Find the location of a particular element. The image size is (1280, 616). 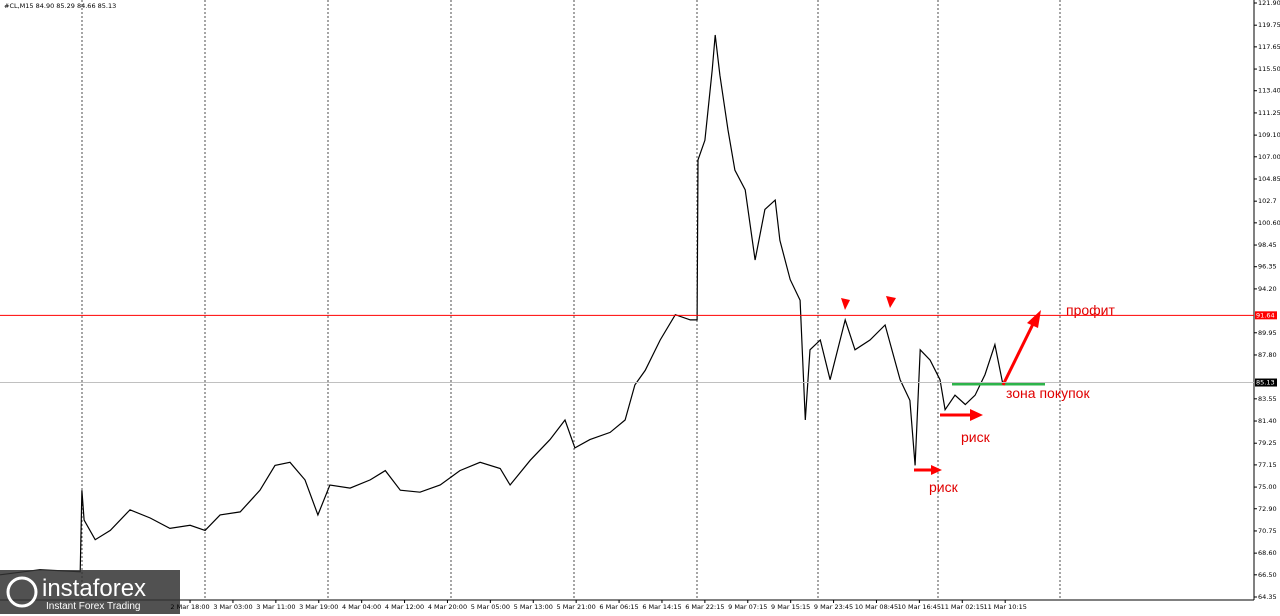

y-tick-label: 66.50 is located at coordinates (1267, 575).